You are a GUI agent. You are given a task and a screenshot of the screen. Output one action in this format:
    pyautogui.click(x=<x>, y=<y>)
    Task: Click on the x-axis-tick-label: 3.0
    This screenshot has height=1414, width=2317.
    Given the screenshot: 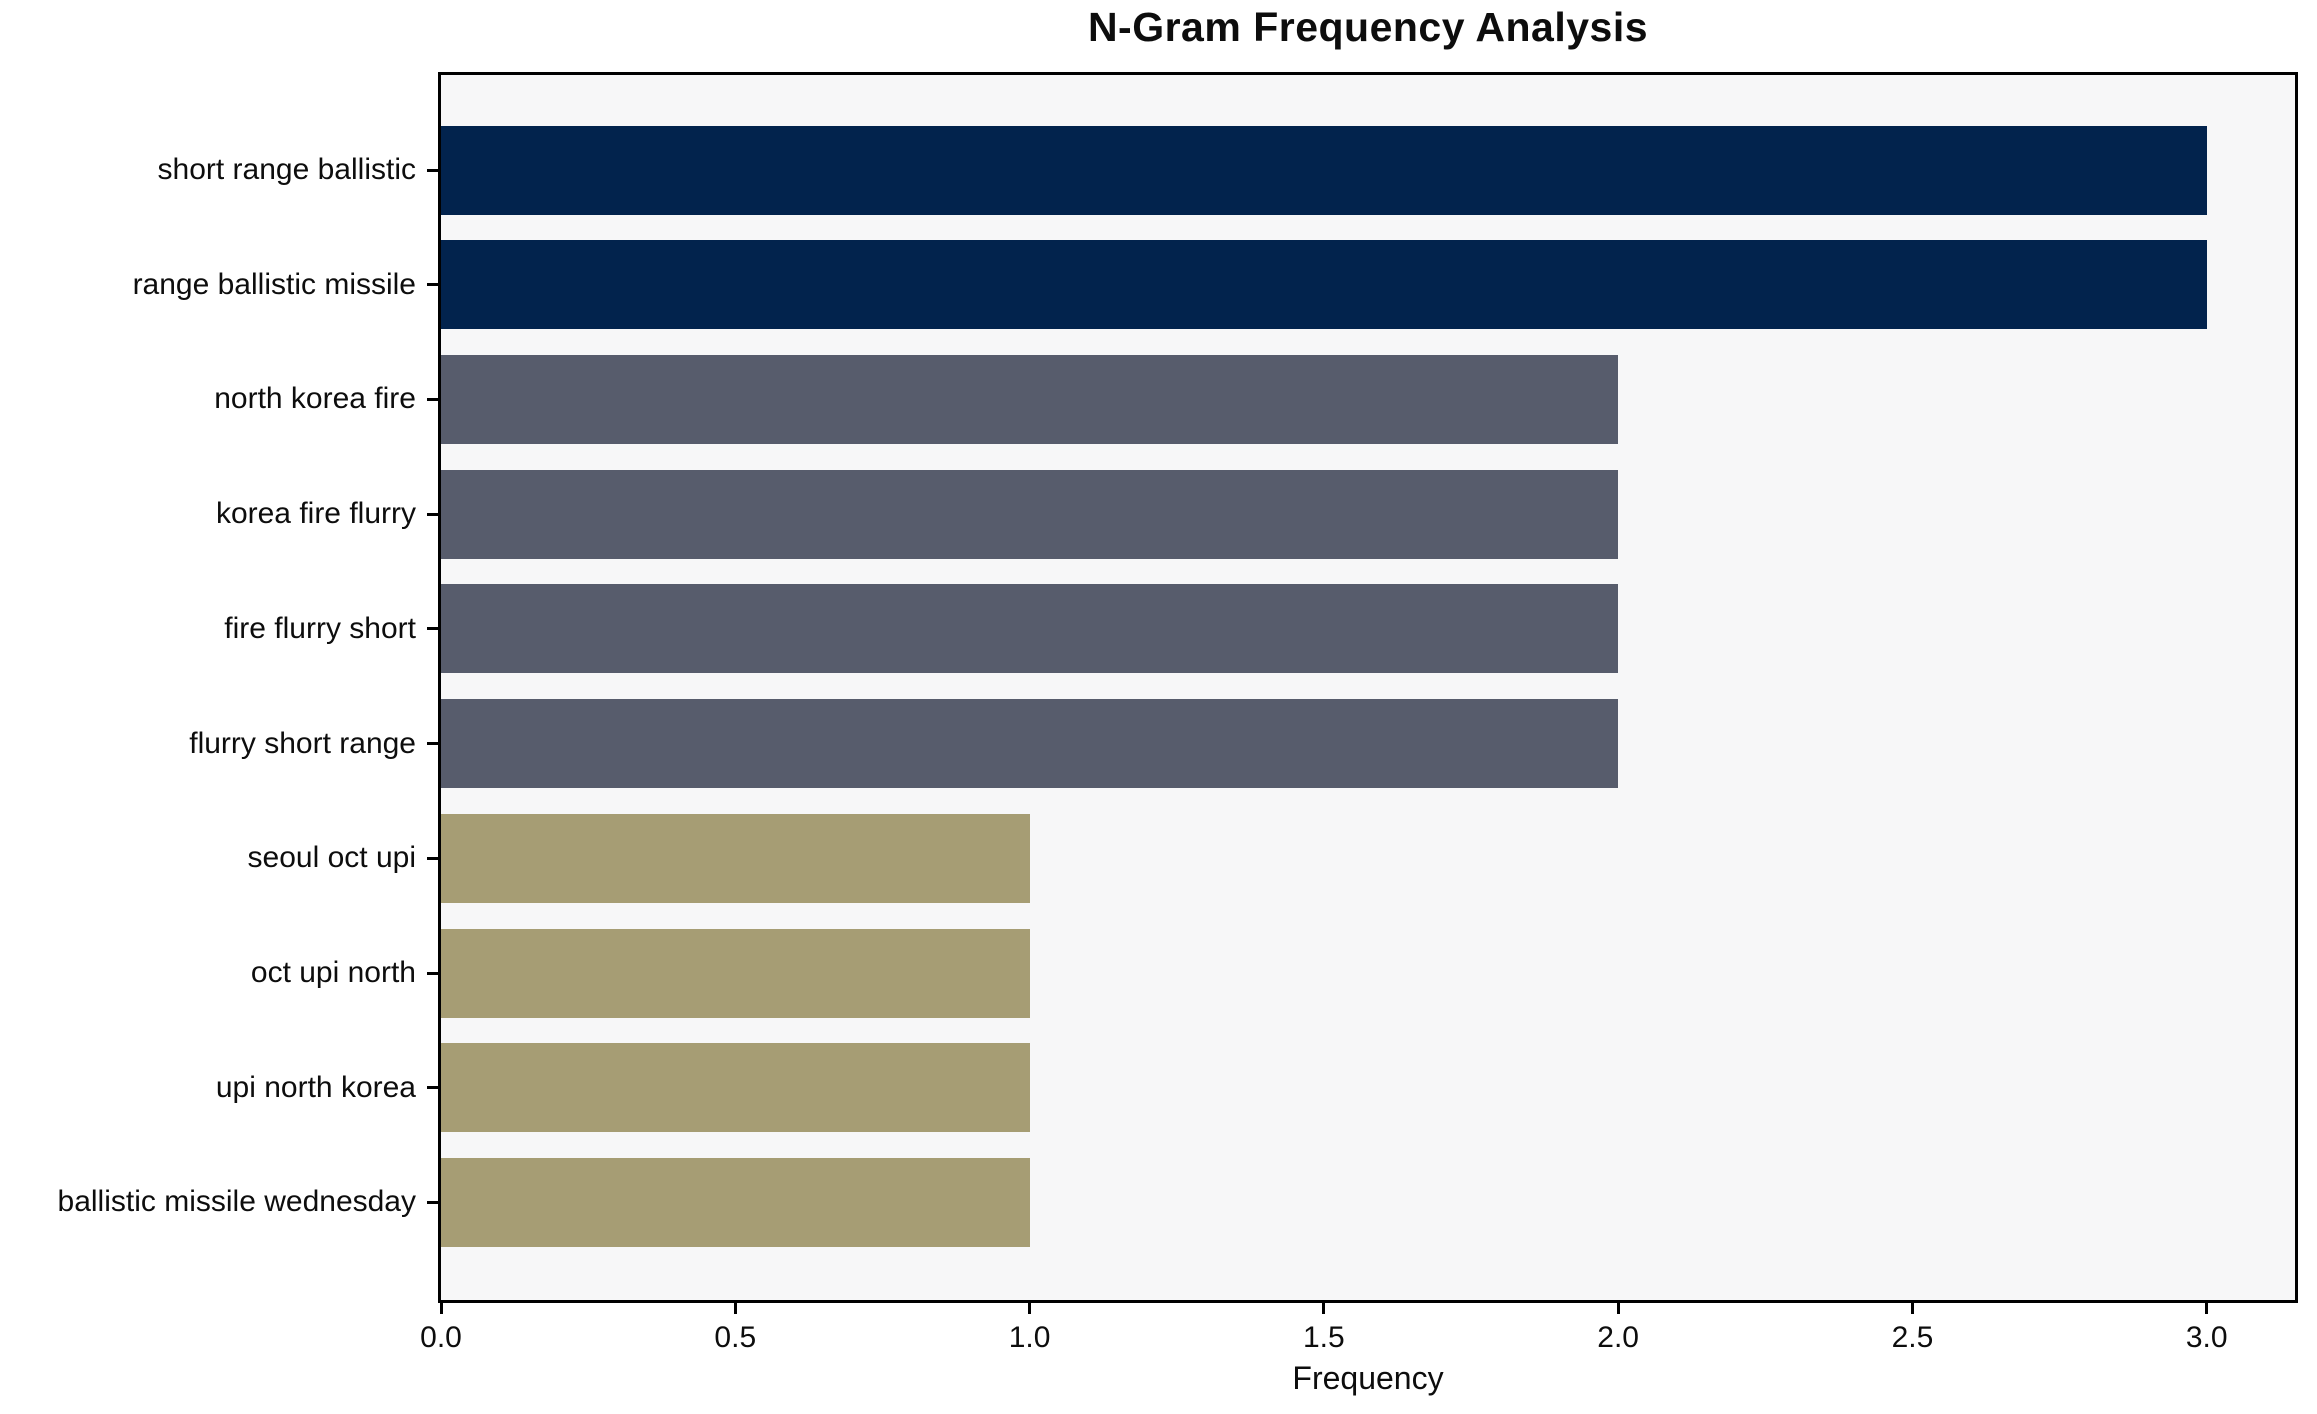 What is the action you would take?
    pyautogui.click(x=2206, y=1337)
    